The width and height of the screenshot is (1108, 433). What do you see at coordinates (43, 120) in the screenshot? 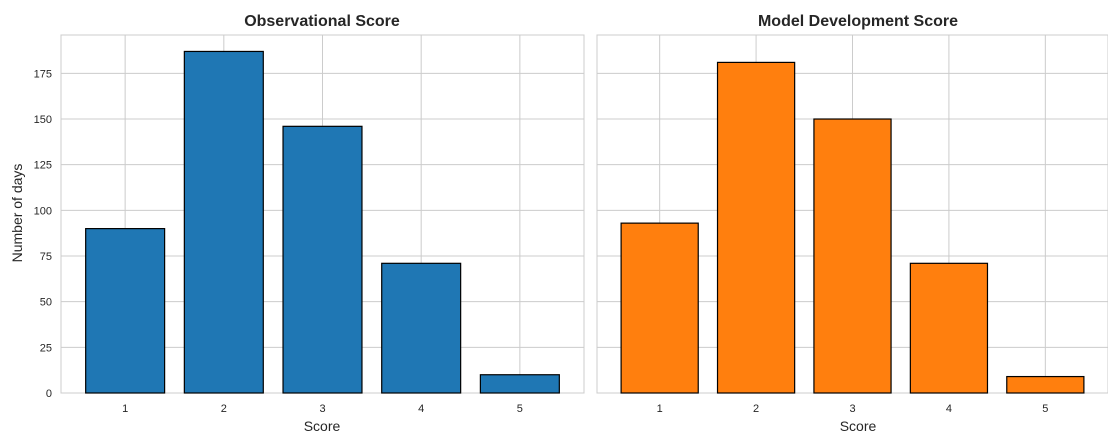
I see `y-tick-label: 150` at bounding box center [43, 120].